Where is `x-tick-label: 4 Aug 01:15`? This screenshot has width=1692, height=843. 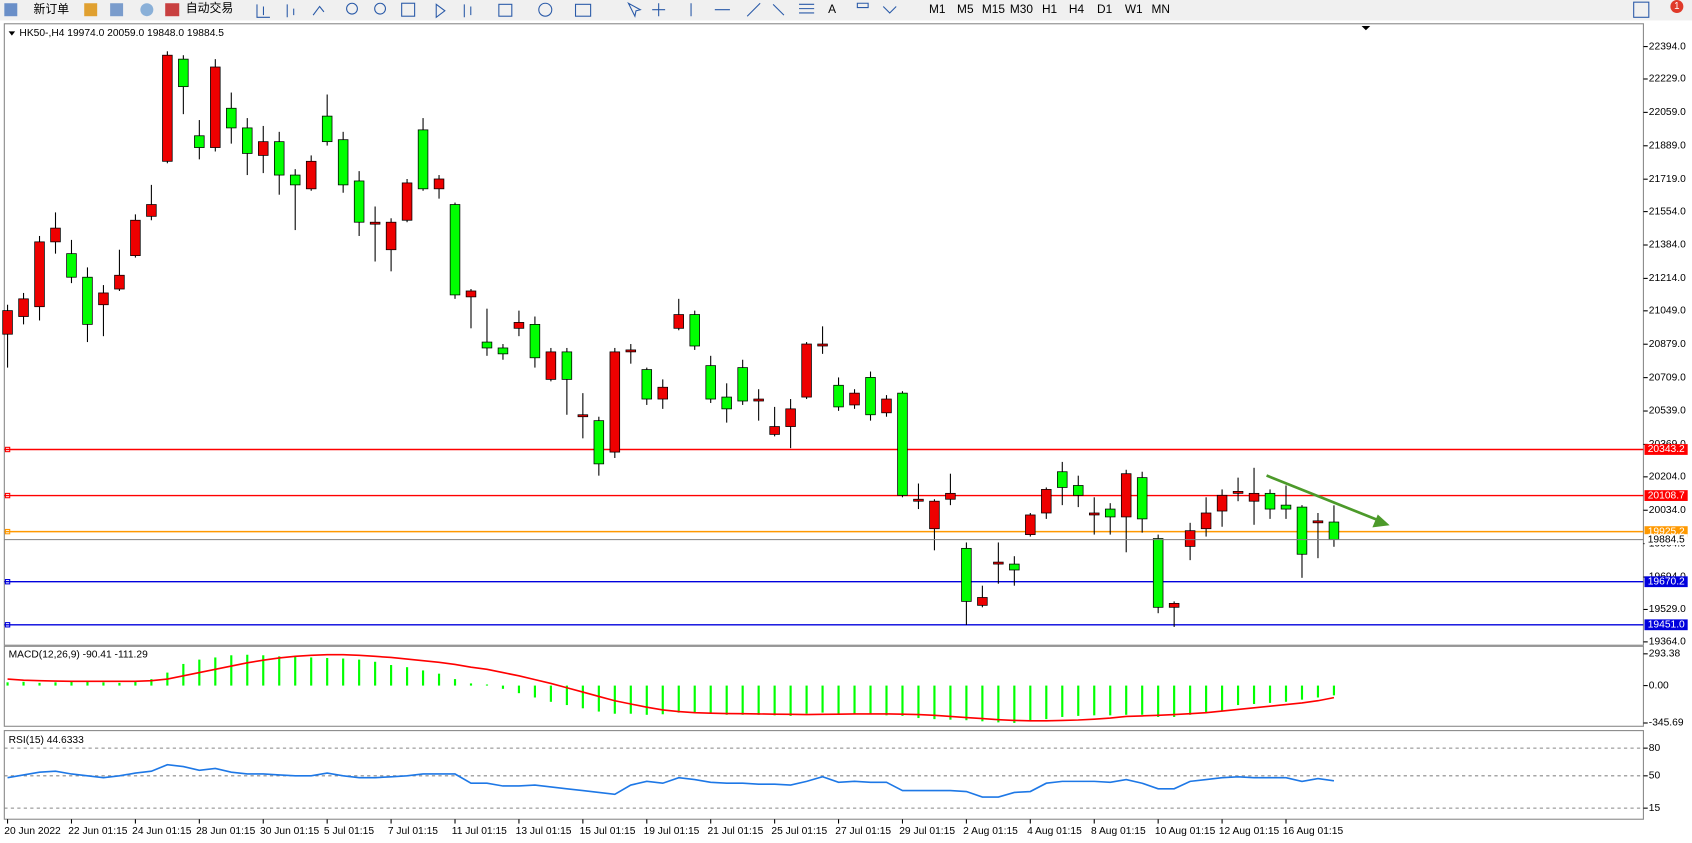
x-tick-label: 4 Aug 01:15 is located at coordinates (1054, 831).